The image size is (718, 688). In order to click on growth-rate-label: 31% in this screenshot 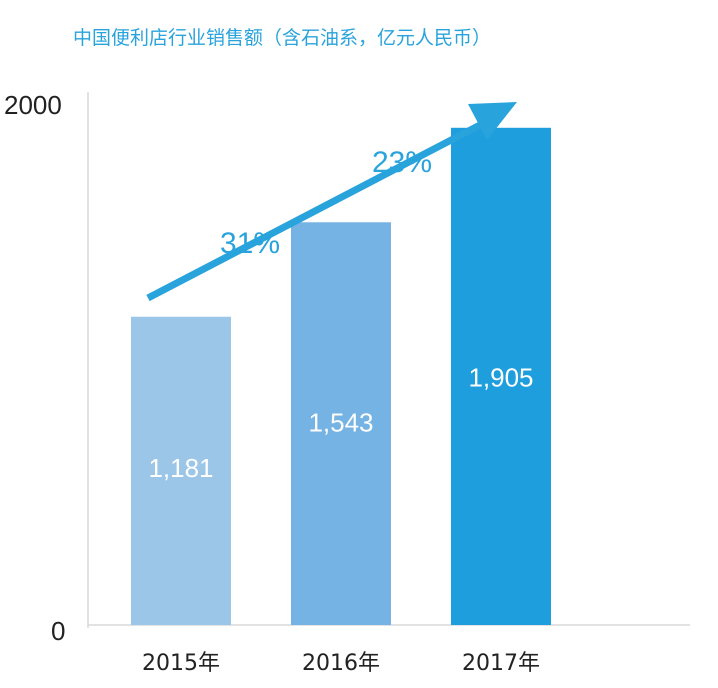, I will do `click(250, 243)`.